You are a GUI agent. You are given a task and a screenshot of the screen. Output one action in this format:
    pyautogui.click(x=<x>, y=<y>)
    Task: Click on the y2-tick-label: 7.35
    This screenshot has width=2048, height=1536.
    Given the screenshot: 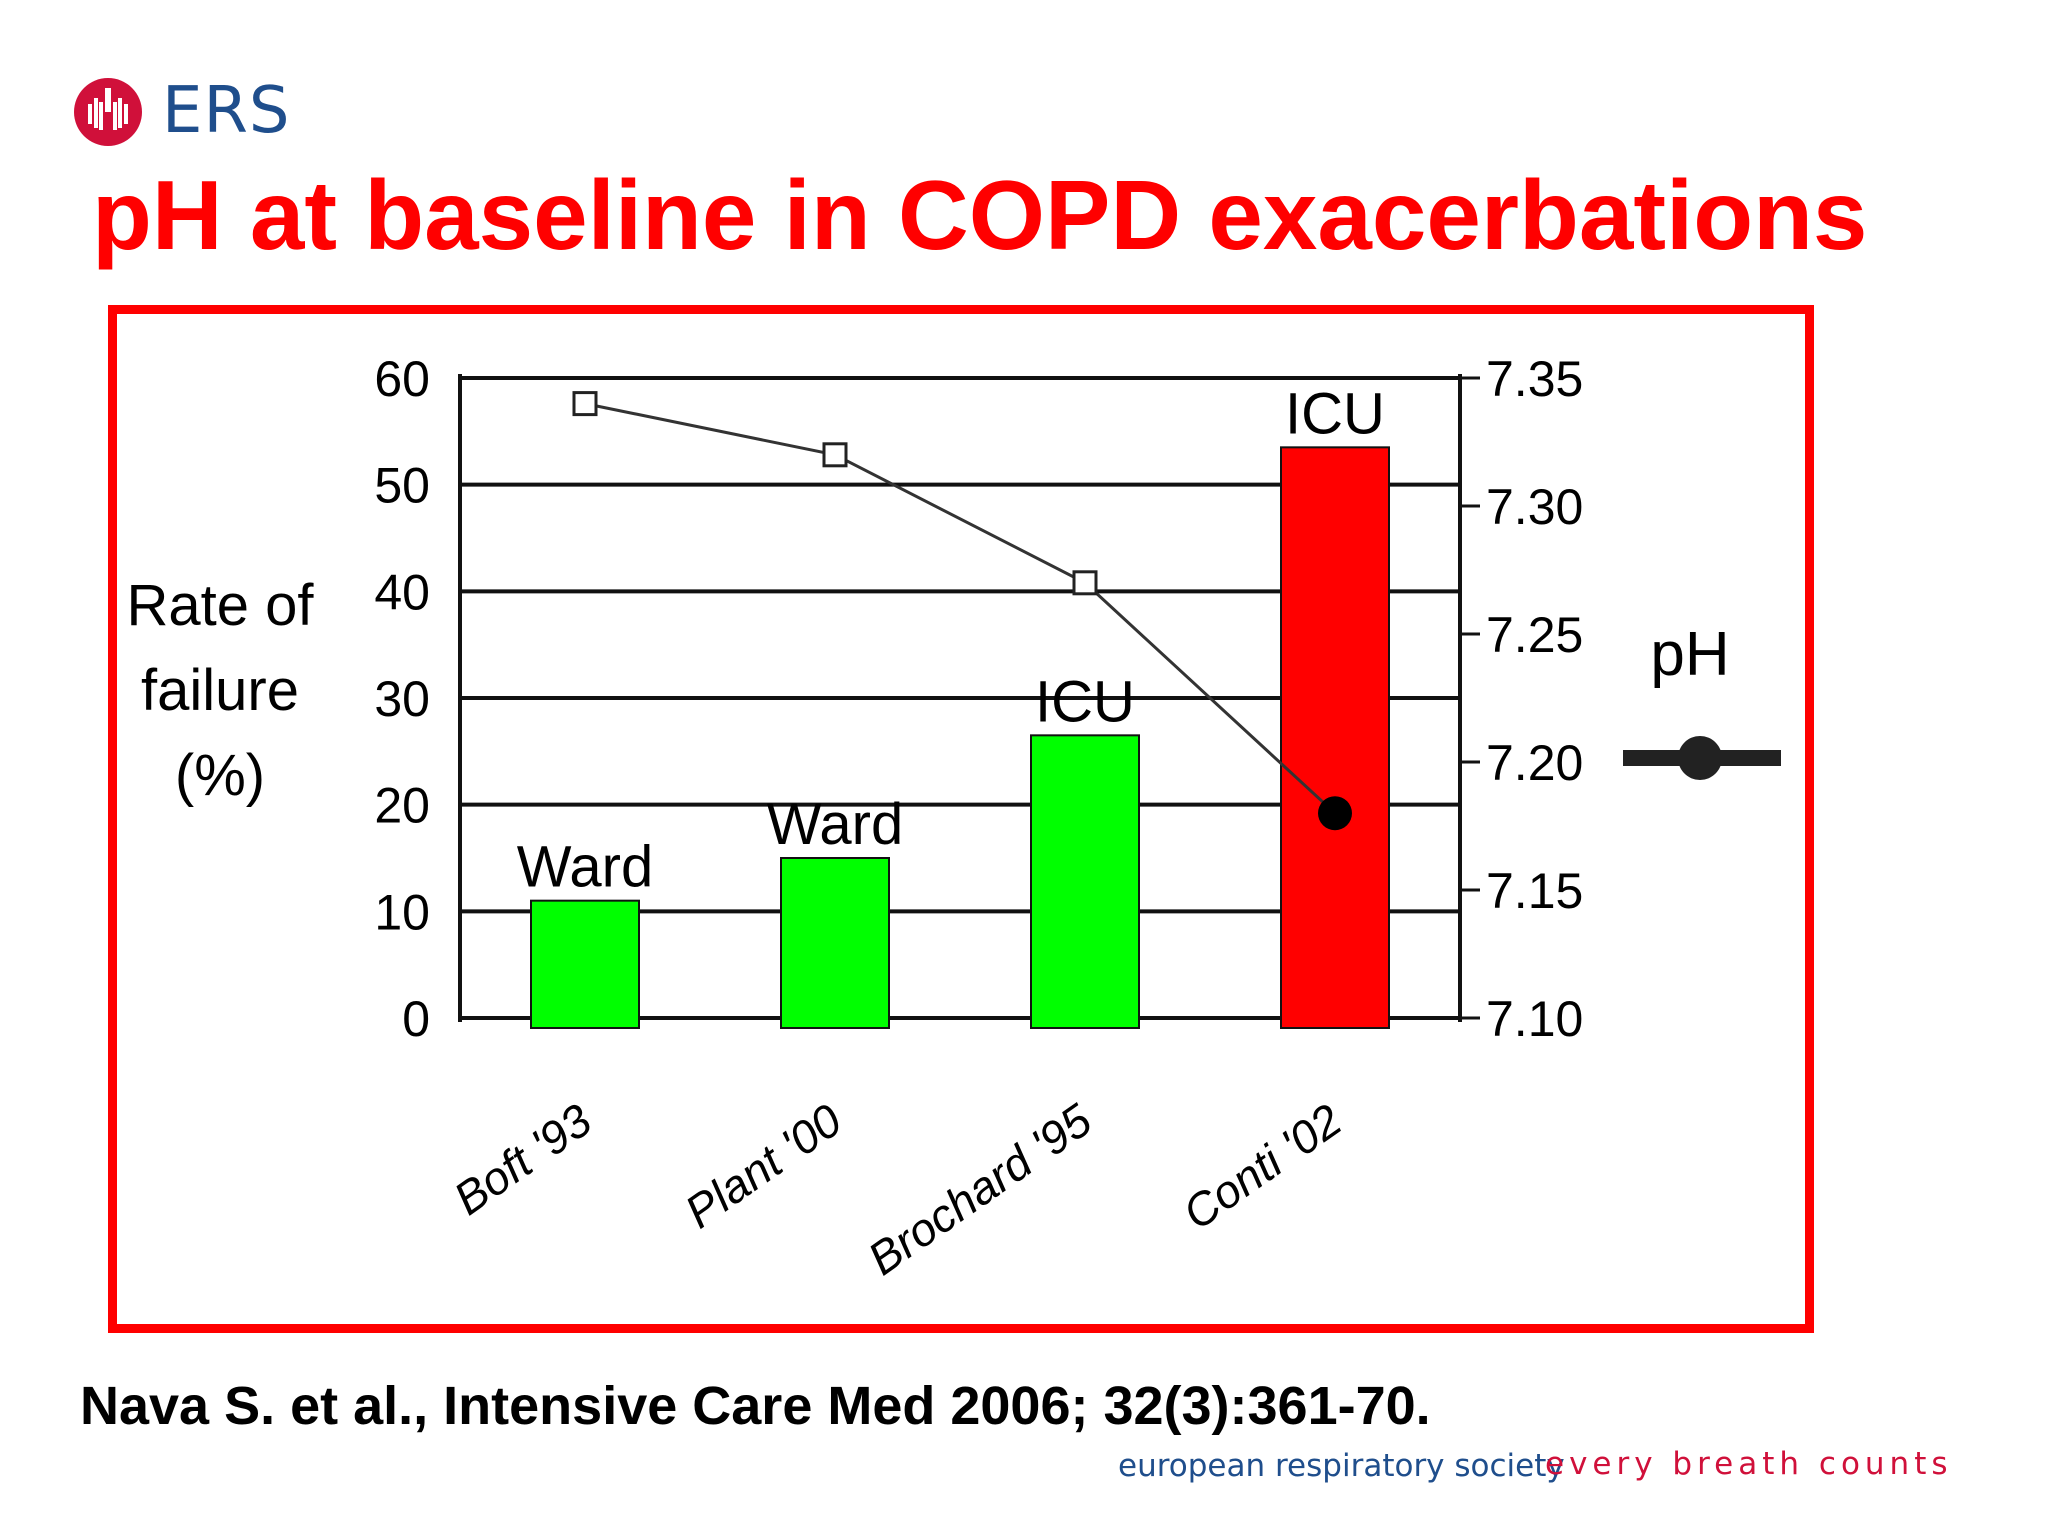 What is the action you would take?
    pyautogui.click(x=1534, y=379)
    